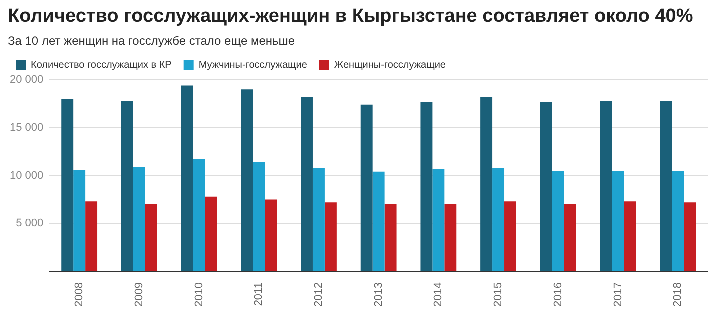 The height and width of the screenshot is (321, 718). What do you see at coordinates (101, 65) in the screenshot?
I see `legend-label: Количество госслужащих в КР` at bounding box center [101, 65].